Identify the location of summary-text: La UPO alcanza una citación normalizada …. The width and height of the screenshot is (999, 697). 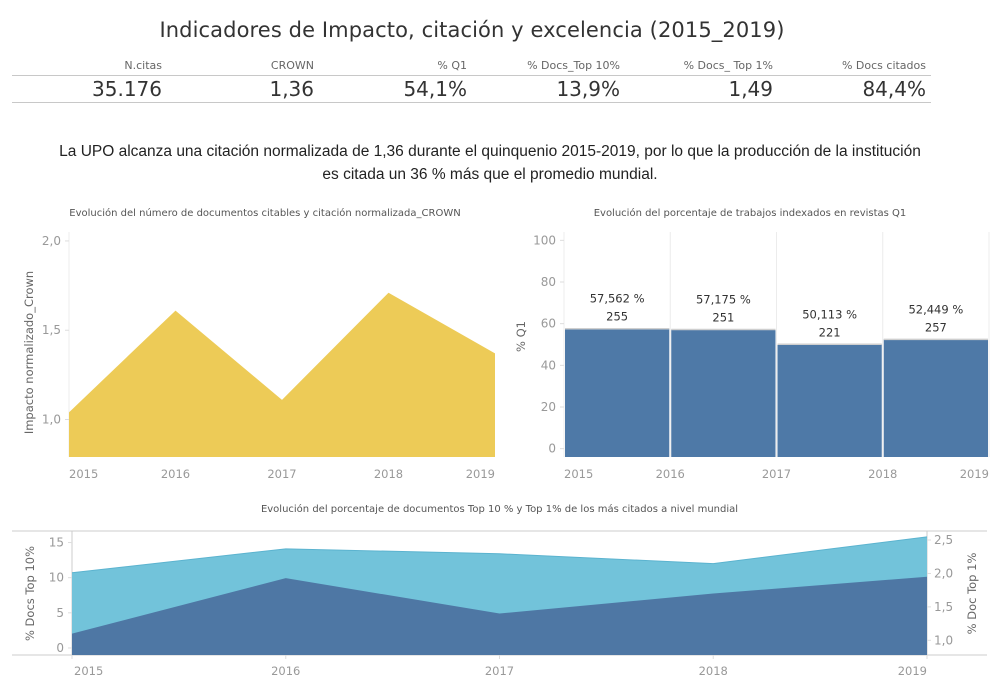
(490, 163).